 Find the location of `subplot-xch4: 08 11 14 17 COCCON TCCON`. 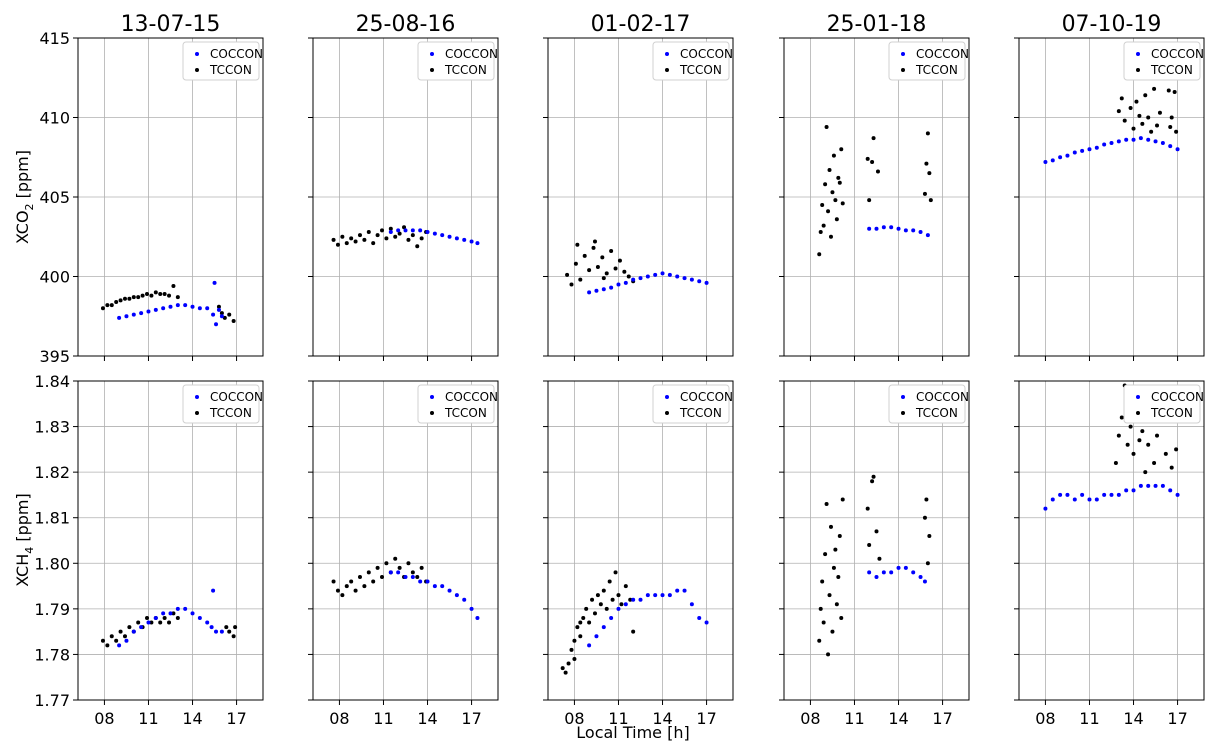

subplot-xch4: 08 11 14 17 COCCON TCCON is located at coordinates (403, 554).